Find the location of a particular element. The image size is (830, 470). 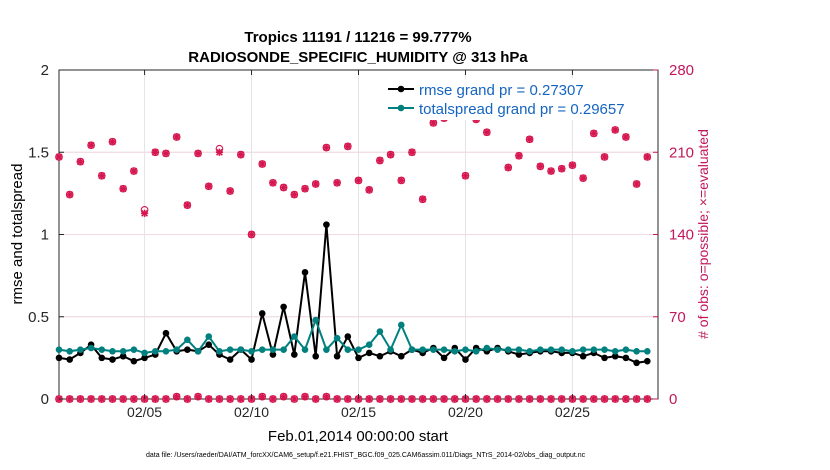

legend-marker-totalspread is located at coordinates (401, 108).